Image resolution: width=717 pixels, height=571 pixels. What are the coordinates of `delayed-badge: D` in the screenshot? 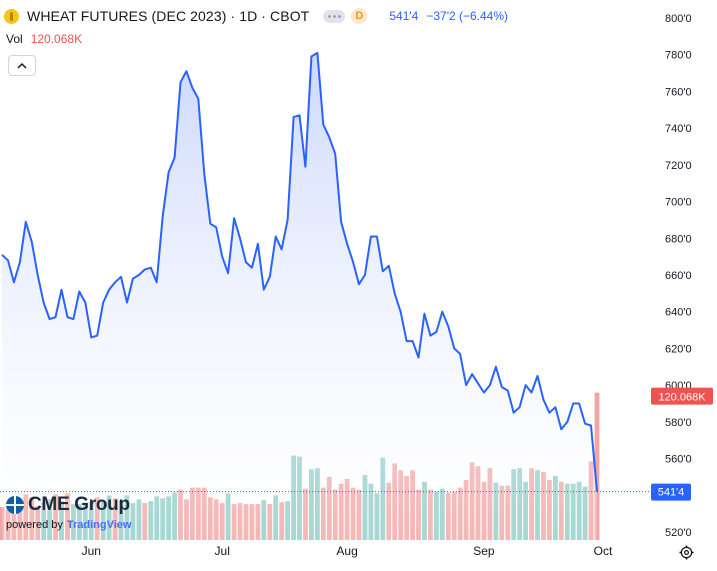 It's located at (359, 16).